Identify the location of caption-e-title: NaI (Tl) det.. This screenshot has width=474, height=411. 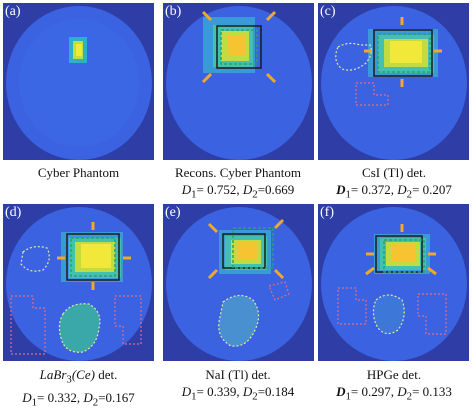
(238, 374).